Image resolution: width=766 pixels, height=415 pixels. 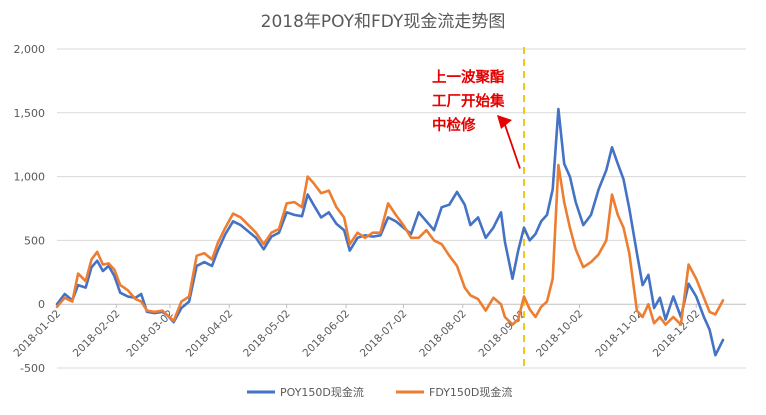 I want to click on annotation-text: 中检修, so click(x=454, y=125).